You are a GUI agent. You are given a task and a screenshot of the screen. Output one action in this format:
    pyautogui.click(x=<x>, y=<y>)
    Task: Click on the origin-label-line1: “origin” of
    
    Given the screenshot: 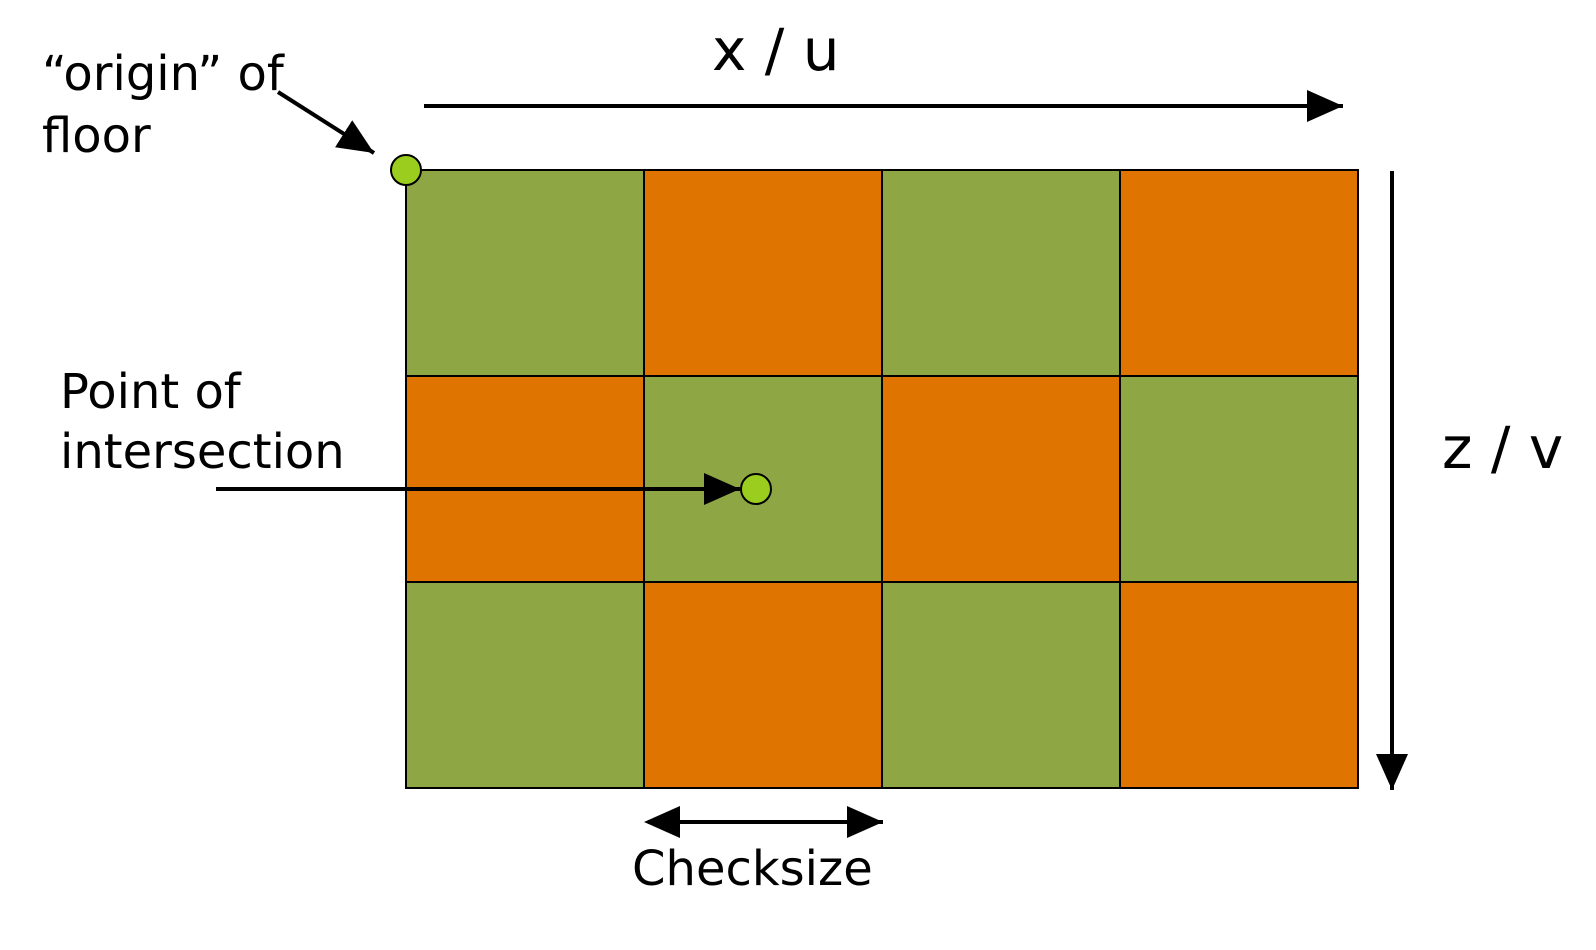 What is the action you would take?
    pyautogui.click(x=163, y=74)
    